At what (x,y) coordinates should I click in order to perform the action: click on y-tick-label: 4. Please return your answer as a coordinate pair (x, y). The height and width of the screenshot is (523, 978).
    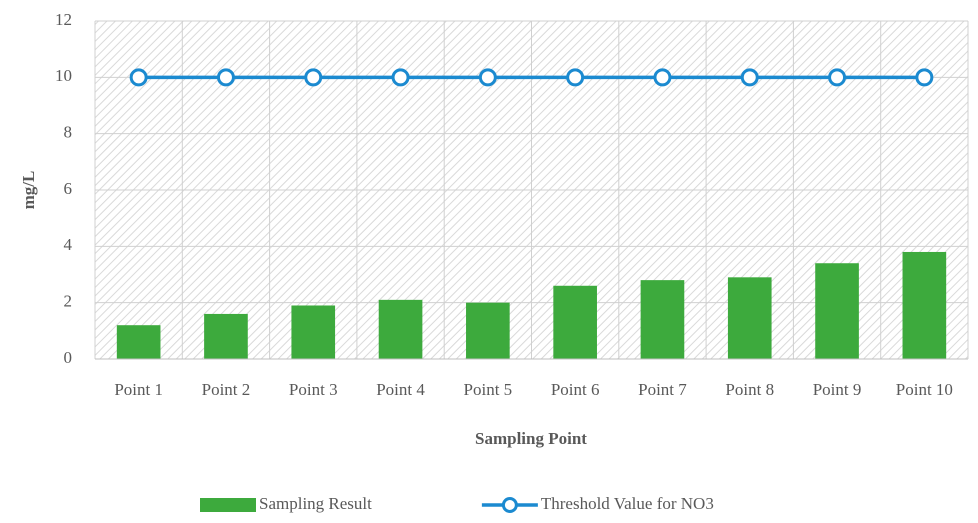
    Looking at the image, I should click on (68, 244).